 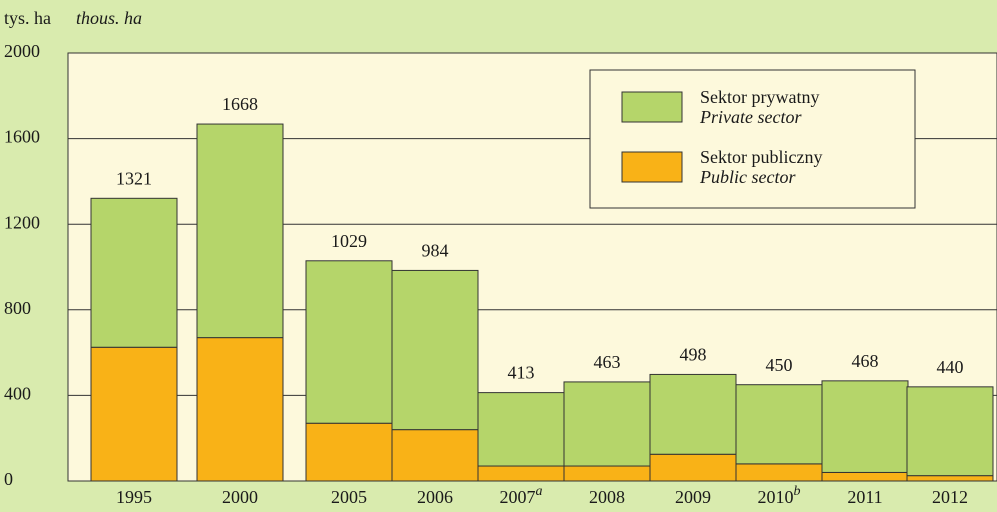 I want to click on x-tick-label: 2006, so click(x=435, y=497).